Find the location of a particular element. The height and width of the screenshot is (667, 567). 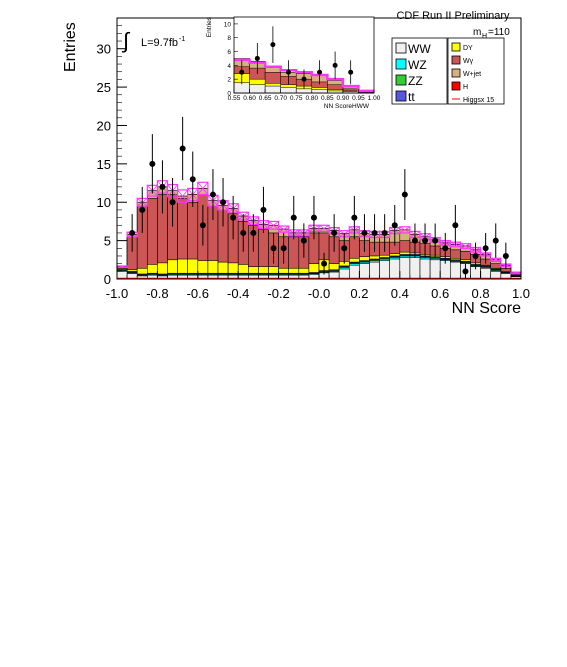

lumi-text: L=9.7fb is located at coordinates (159, 43).